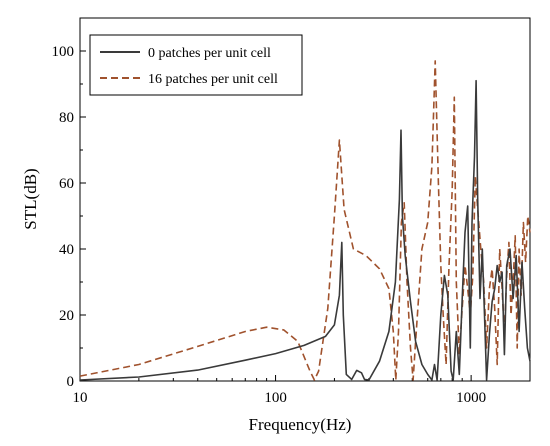 The height and width of the screenshot is (446, 550). Describe the element at coordinates (275, 398) in the screenshot. I see `x-tick-label: 100` at that location.